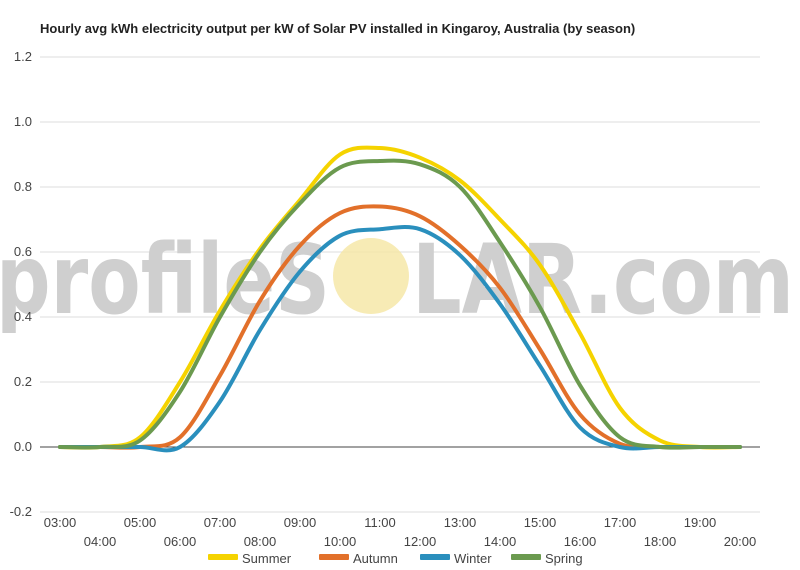 This screenshot has width=800, height=570. What do you see at coordinates (23, 446) in the screenshot?
I see `y-tick-label: 0.0` at bounding box center [23, 446].